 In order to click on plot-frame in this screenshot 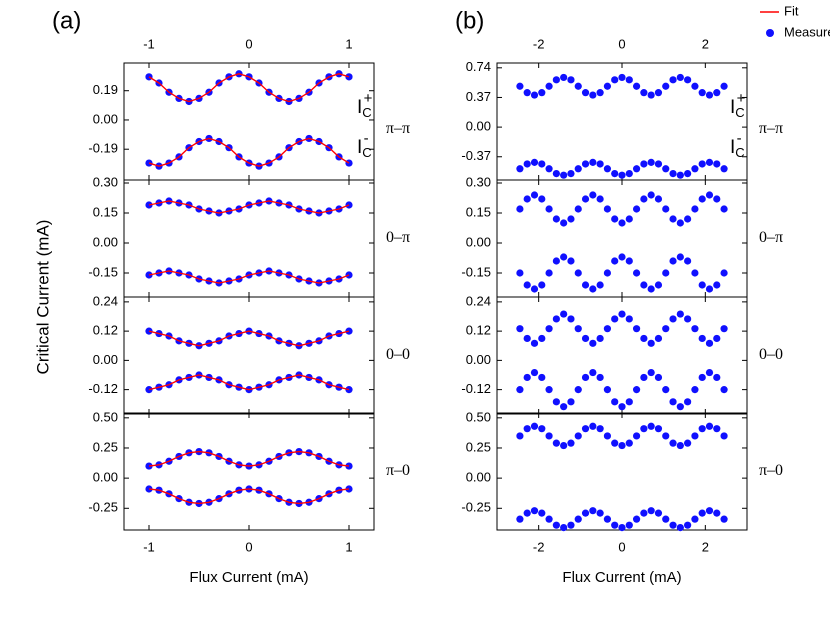, I will do `click(249, 355)`.